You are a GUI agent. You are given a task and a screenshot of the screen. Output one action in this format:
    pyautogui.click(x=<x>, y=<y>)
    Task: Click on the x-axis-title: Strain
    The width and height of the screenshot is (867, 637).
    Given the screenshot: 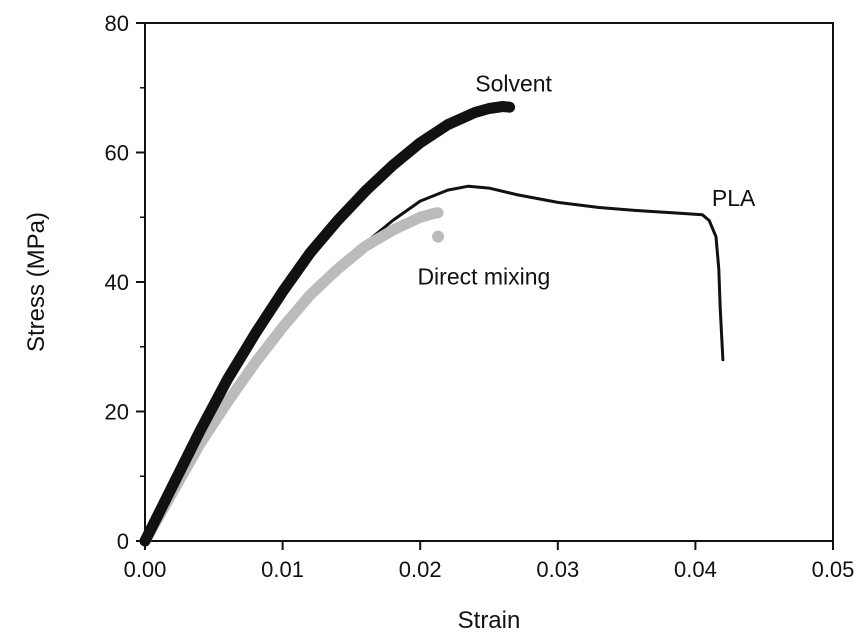 What is the action you would take?
    pyautogui.click(x=489, y=620)
    